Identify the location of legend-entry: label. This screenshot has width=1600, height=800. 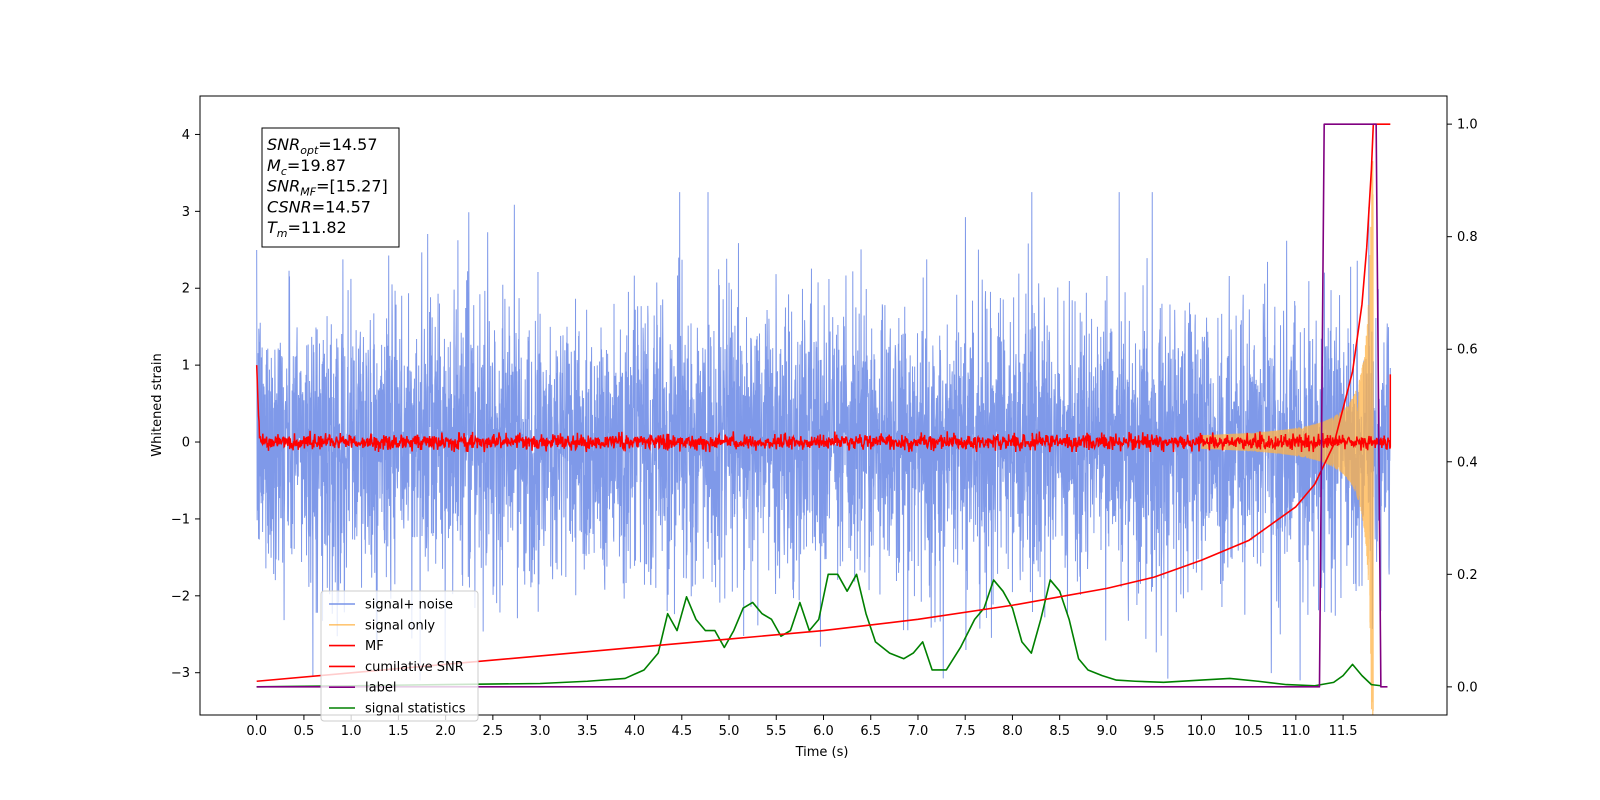
(380, 688).